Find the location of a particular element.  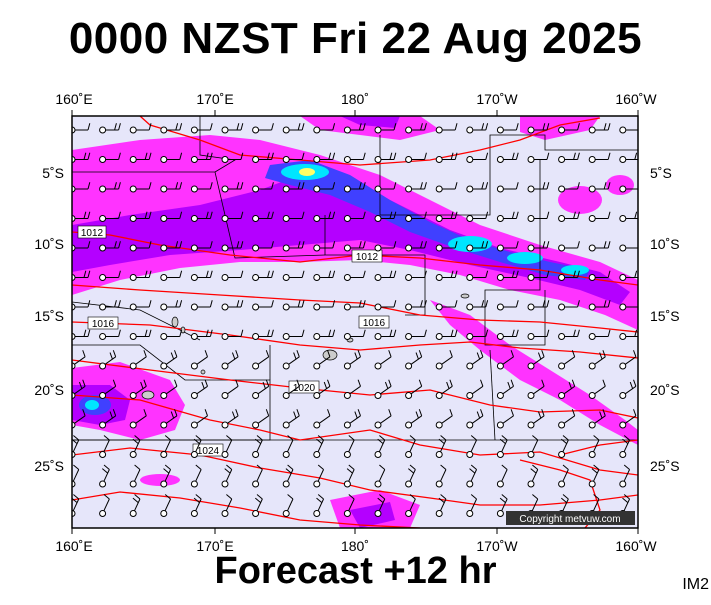

image-code: IM2 is located at coordinates (695, 584).